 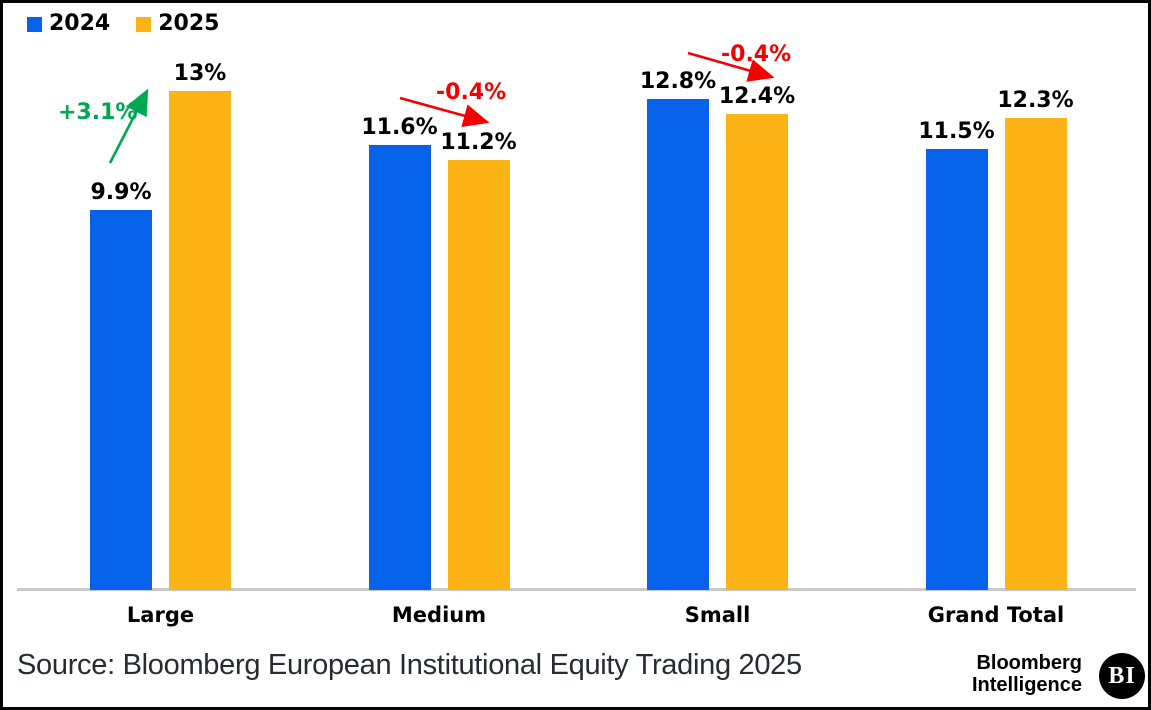 I want to click on bar-2024-large, so click(x=121, y=400).